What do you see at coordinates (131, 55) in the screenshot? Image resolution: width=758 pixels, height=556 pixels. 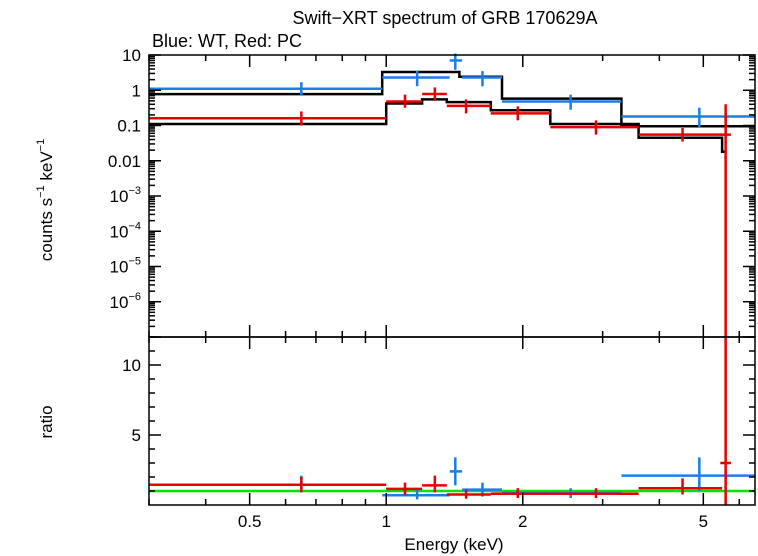 I see `top-y-tick-label: 10` at bounding box center [131, 55].